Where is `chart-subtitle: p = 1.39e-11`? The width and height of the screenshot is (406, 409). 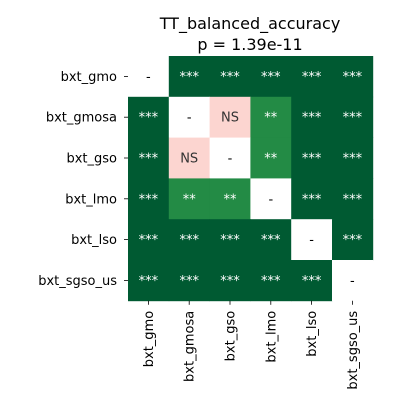 chart-subtitle: p = 1.39e-11 is located at coordinates (249, 44).